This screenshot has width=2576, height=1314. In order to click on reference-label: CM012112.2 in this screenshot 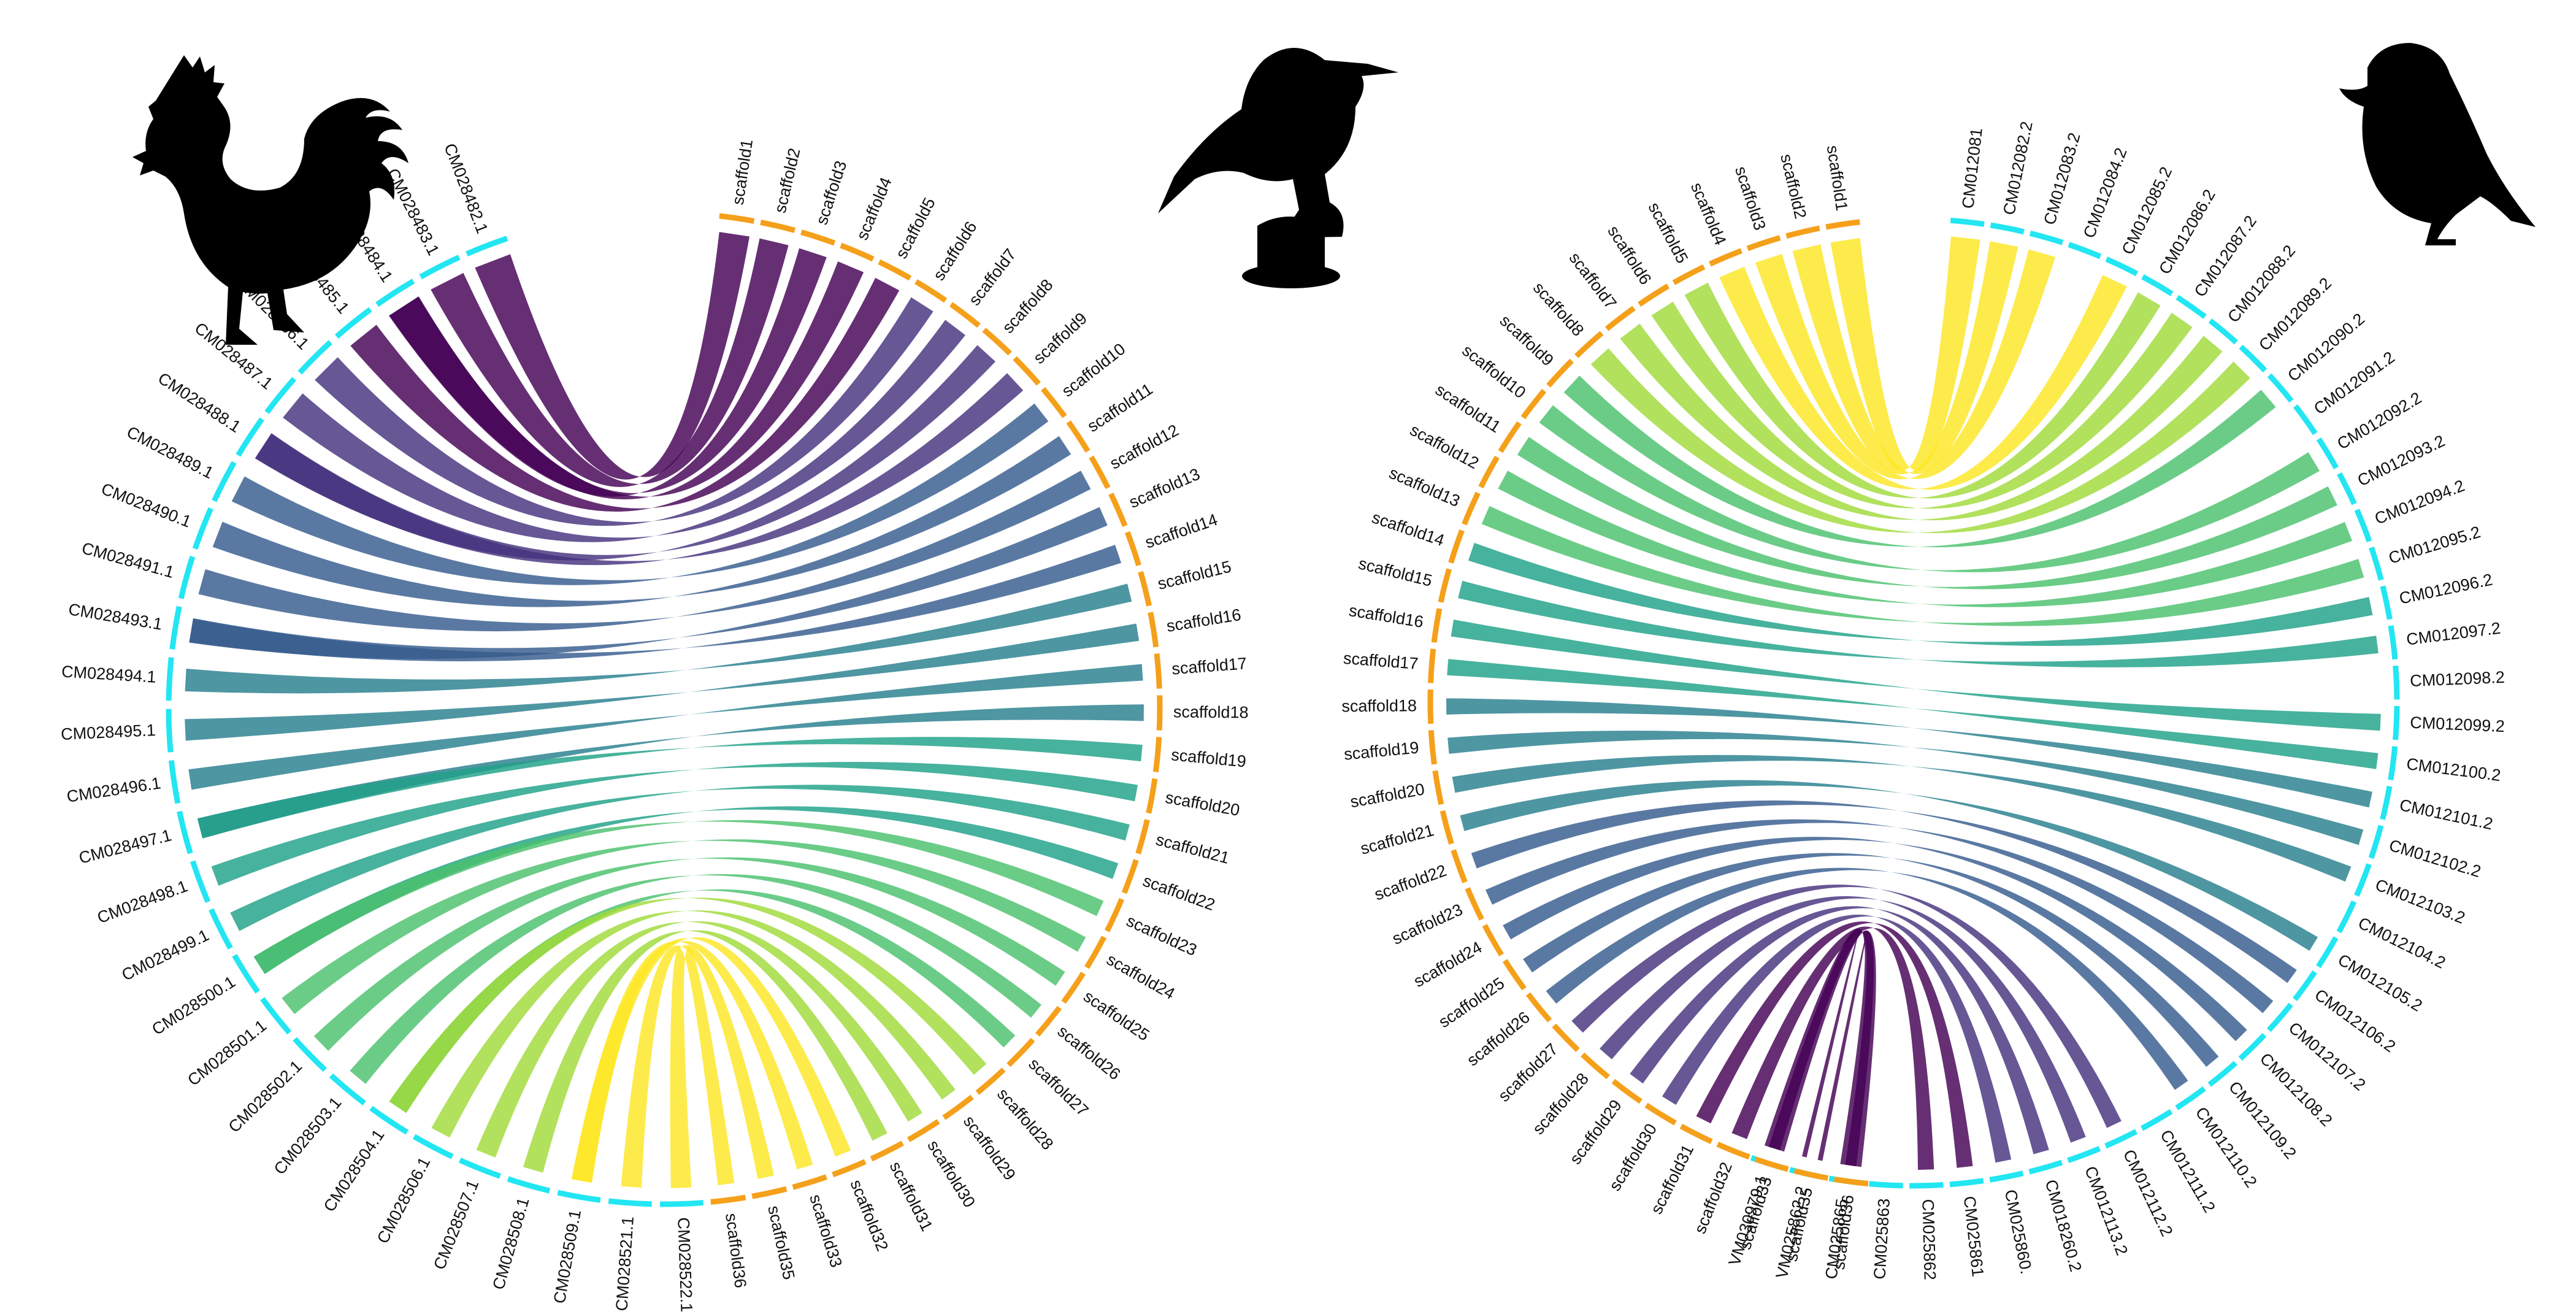, I will do `click(2148, 1193)`.